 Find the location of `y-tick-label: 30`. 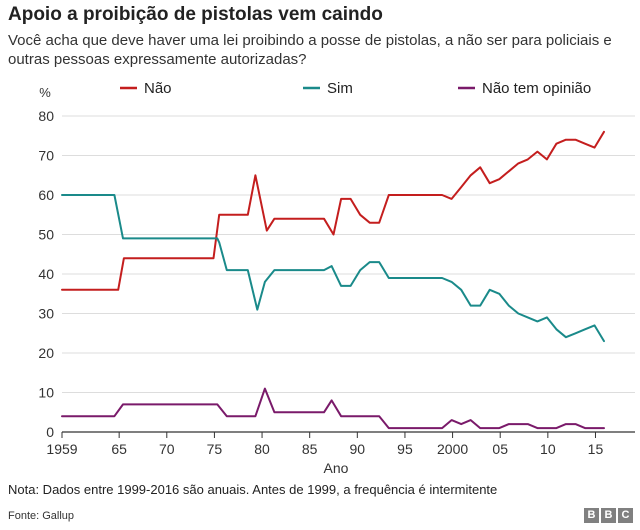

y-tick-label: 30 is located at coordinates (46, 314).